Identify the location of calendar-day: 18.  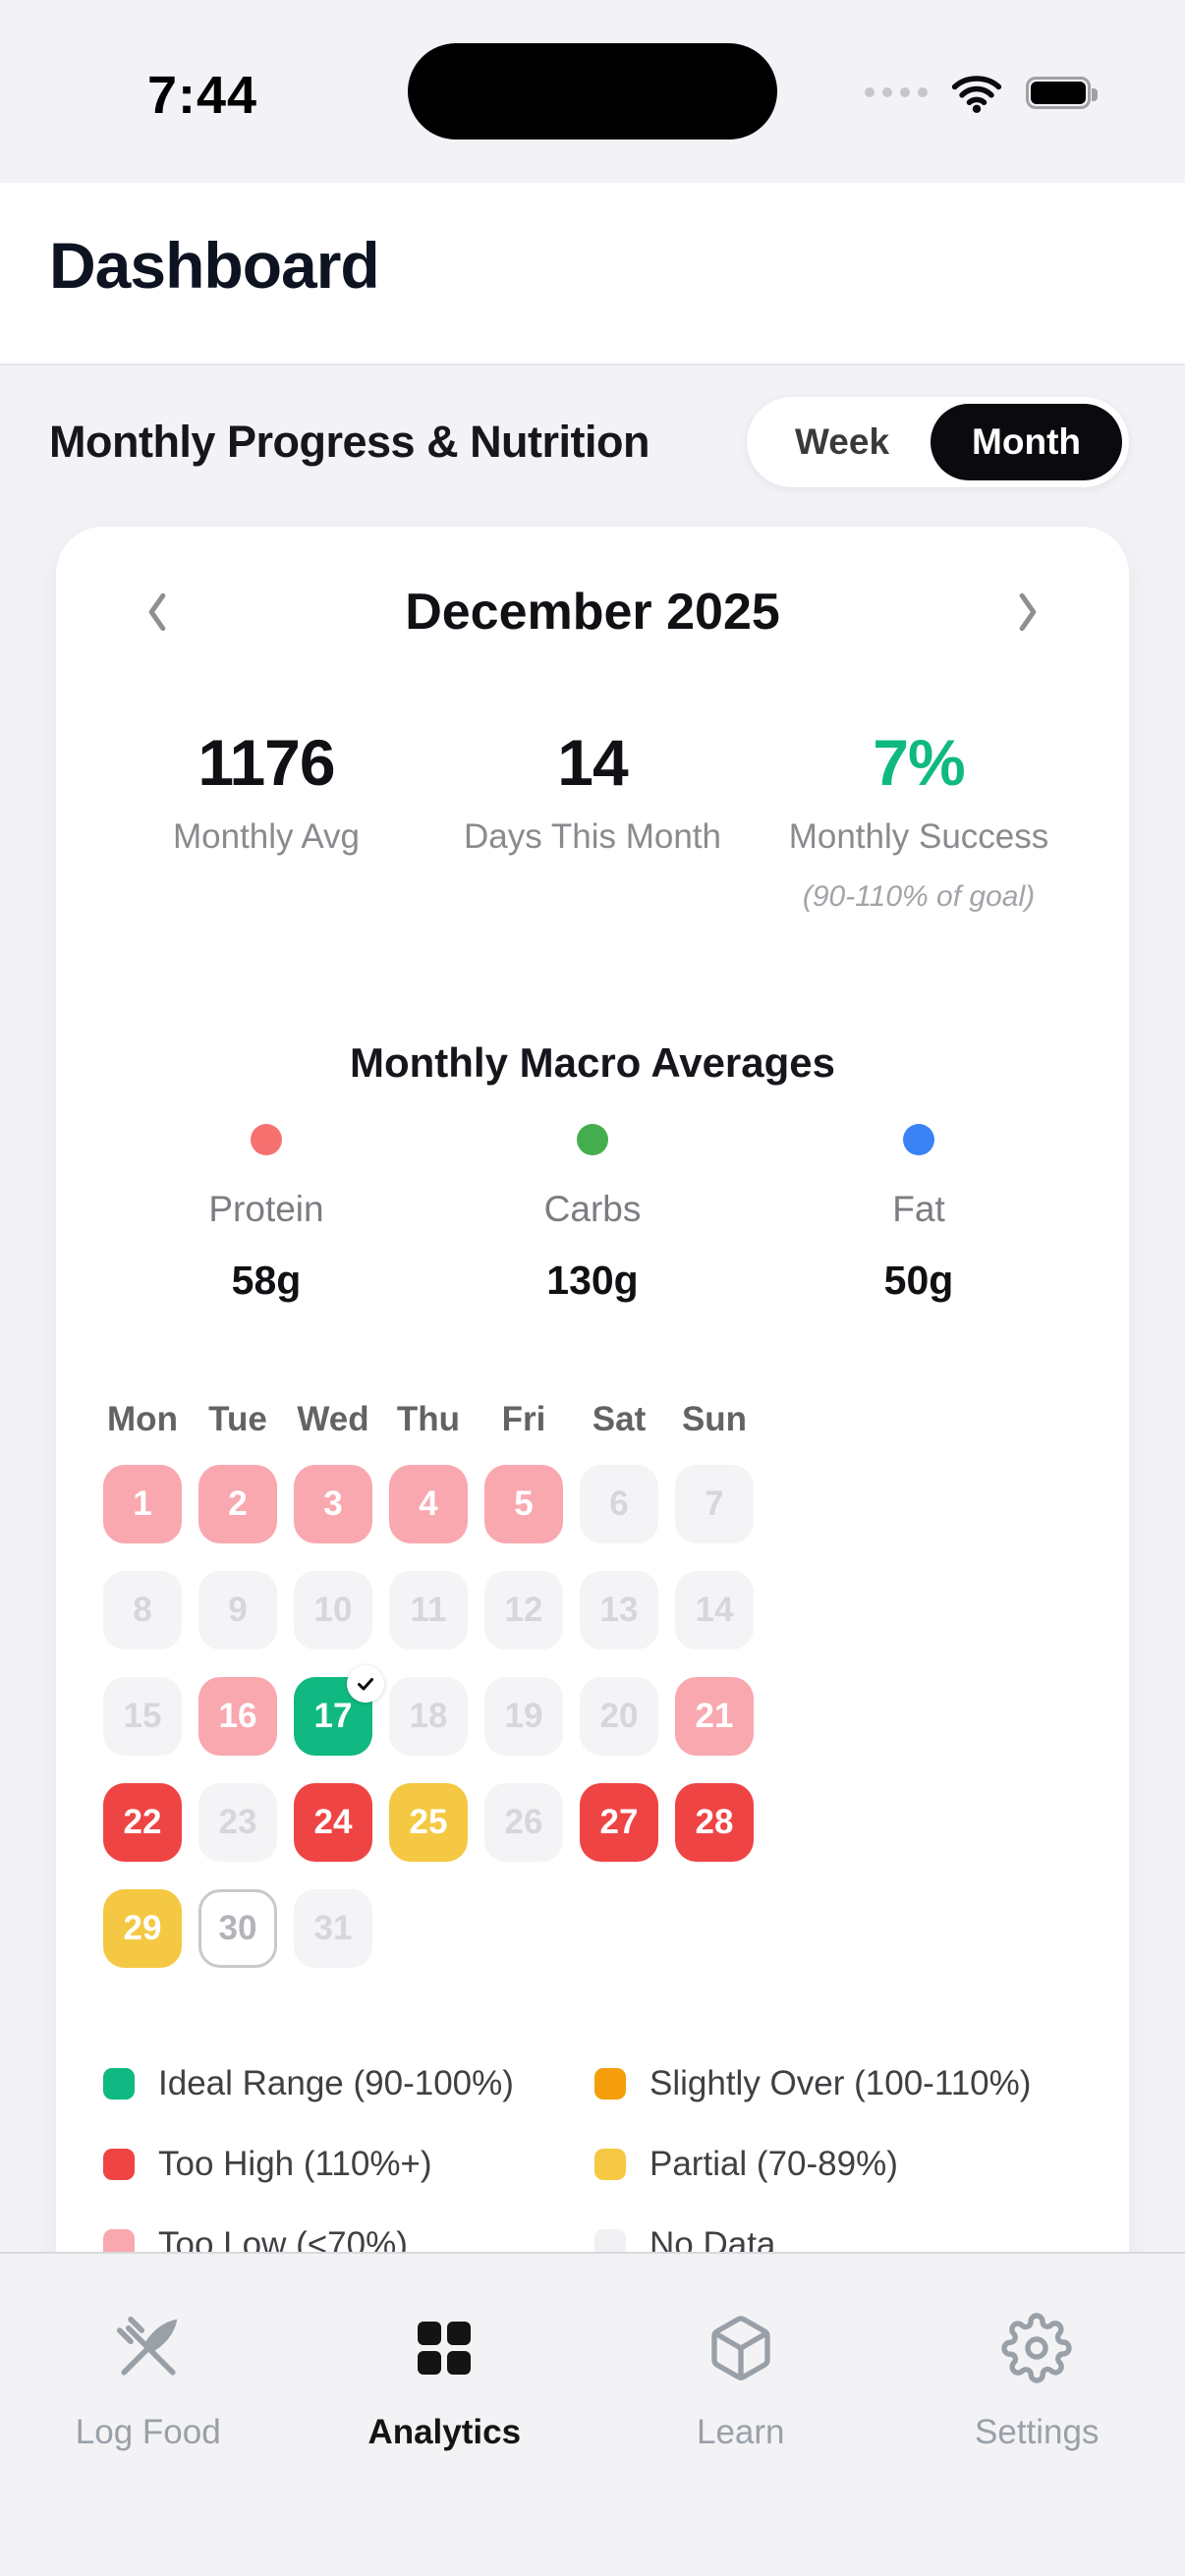
(429, 1716).